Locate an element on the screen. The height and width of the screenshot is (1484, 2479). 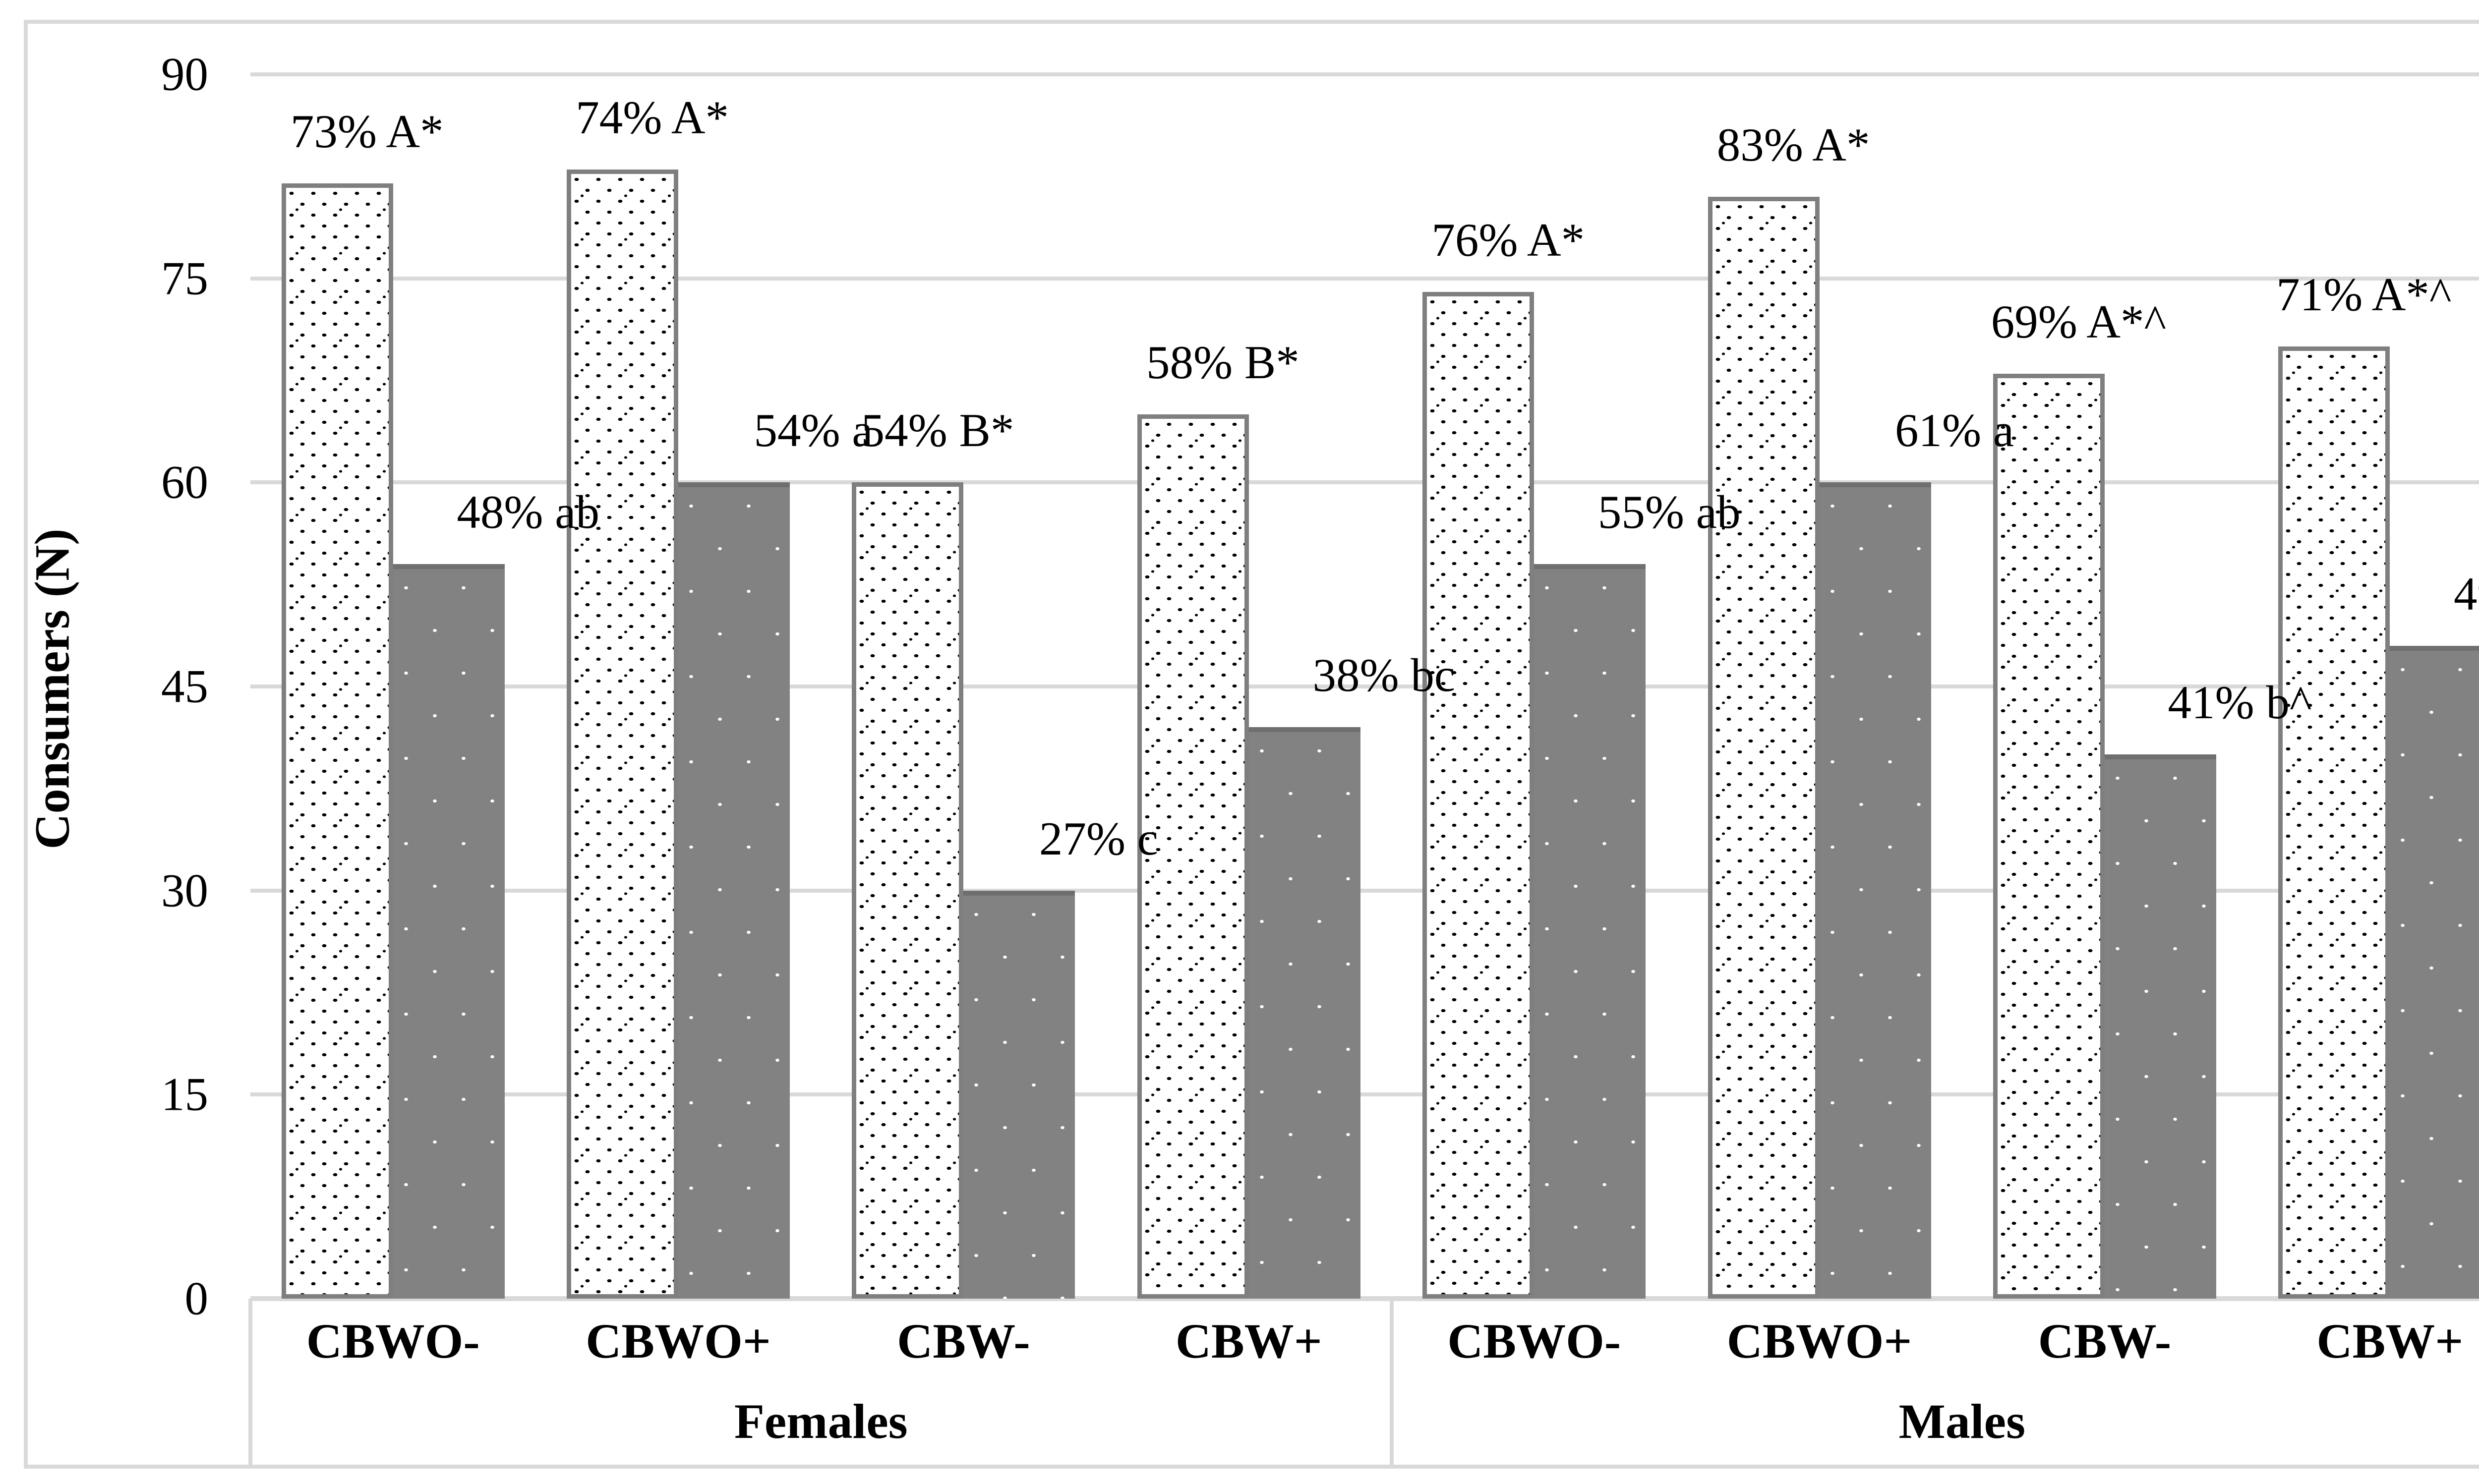
ci-data-label-2: 54% B* is located at coordinates (937, 430).